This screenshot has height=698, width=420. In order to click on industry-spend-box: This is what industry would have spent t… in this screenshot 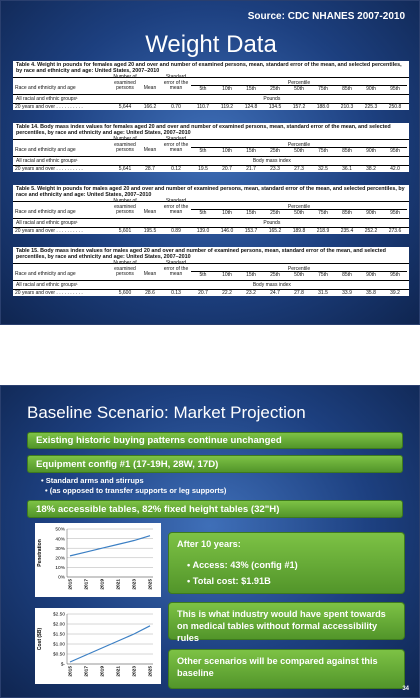, I will do `click(286, 622)`.